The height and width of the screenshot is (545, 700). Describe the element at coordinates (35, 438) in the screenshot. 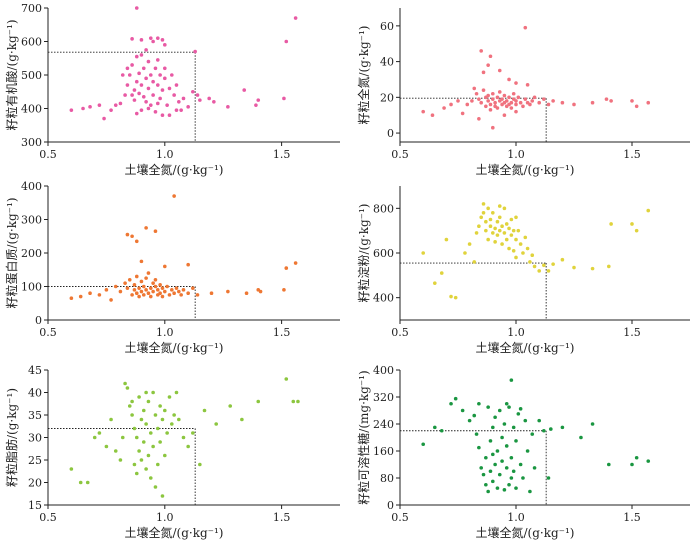

I see `y-tick-label: 30` at that location.